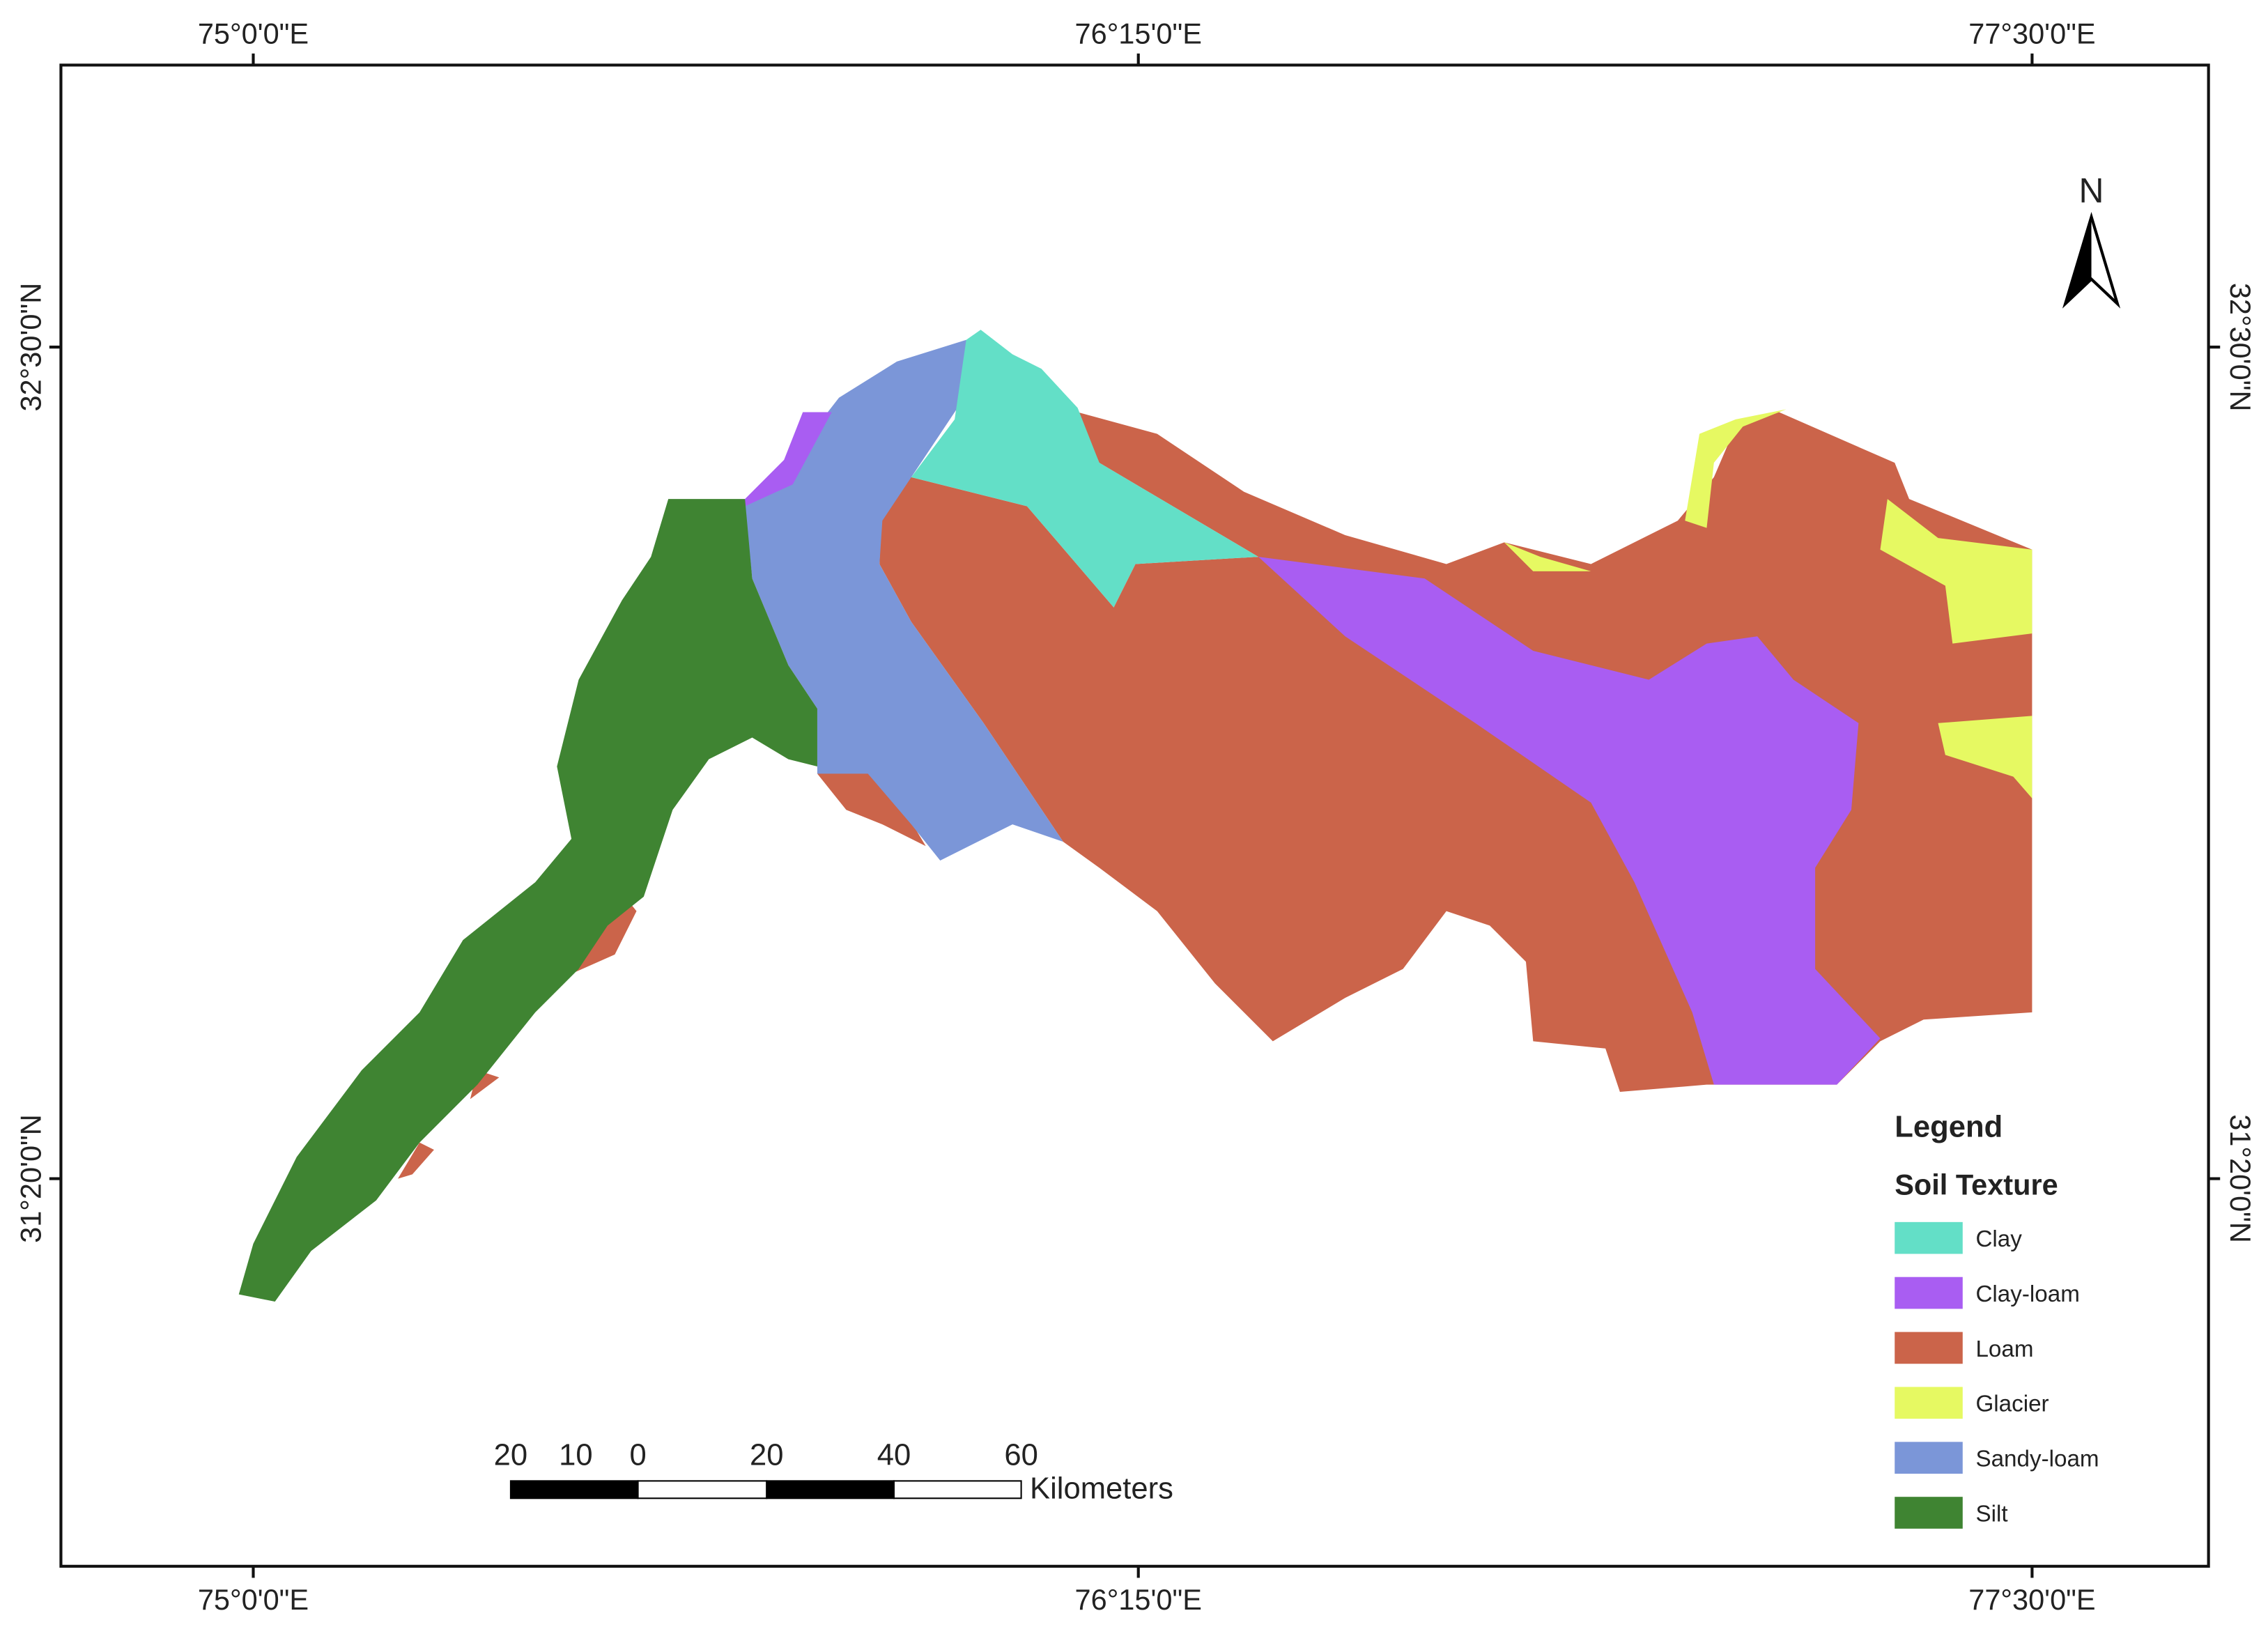  Describe the element at coordinates (1949, 1126) in the screenshot. I see `legend-title: Legend` at that location.